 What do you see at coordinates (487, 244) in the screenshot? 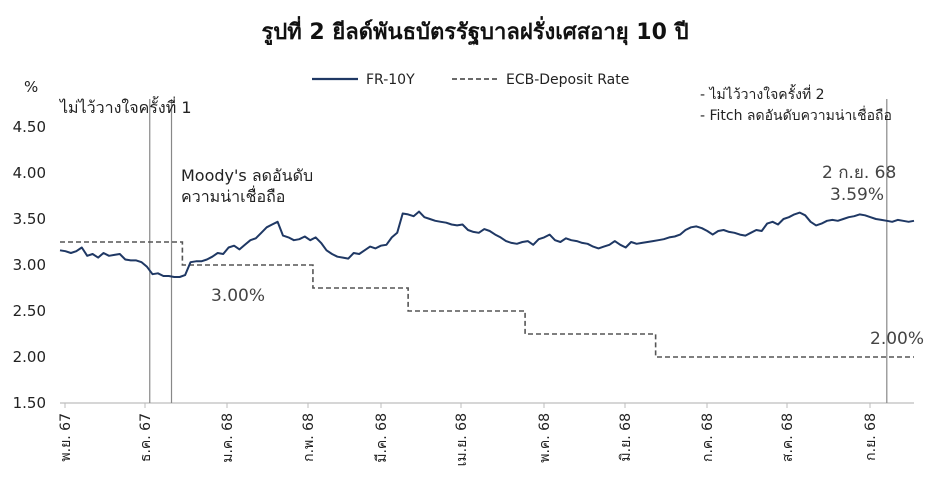
I see `fr10y-series-line` at bounding box center [487, 244].